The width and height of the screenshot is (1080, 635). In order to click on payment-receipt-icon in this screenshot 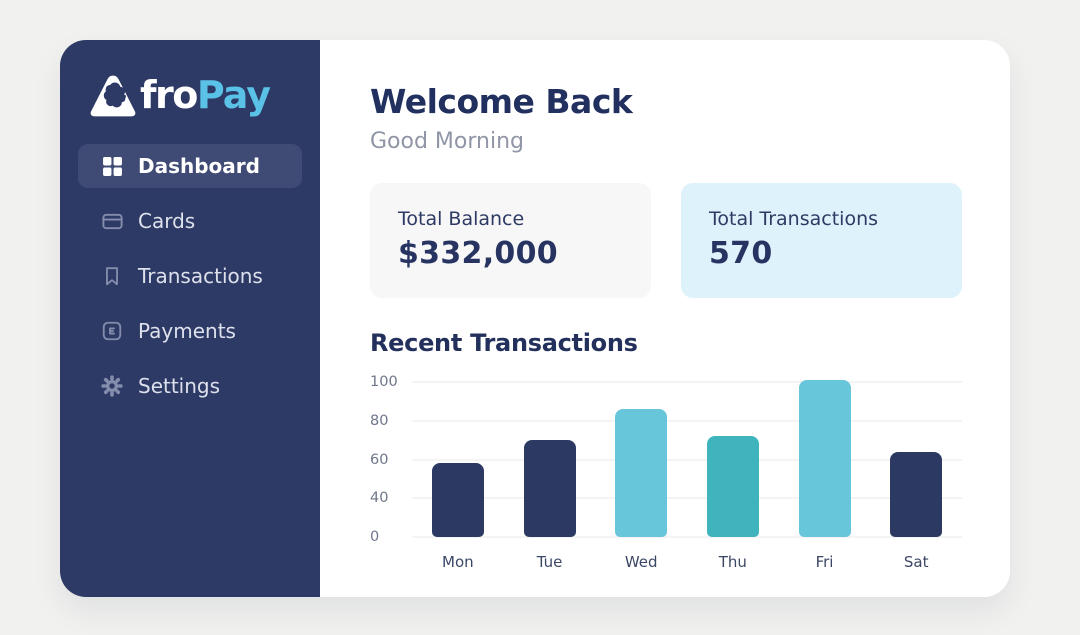, I will do `click(112, 331)`.